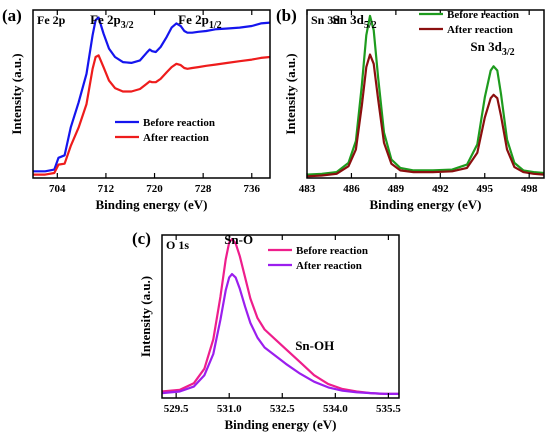  Describe the element at coordinates (282, 409) in the screenshot. I see `x-tick-label: 532.5` at that location.